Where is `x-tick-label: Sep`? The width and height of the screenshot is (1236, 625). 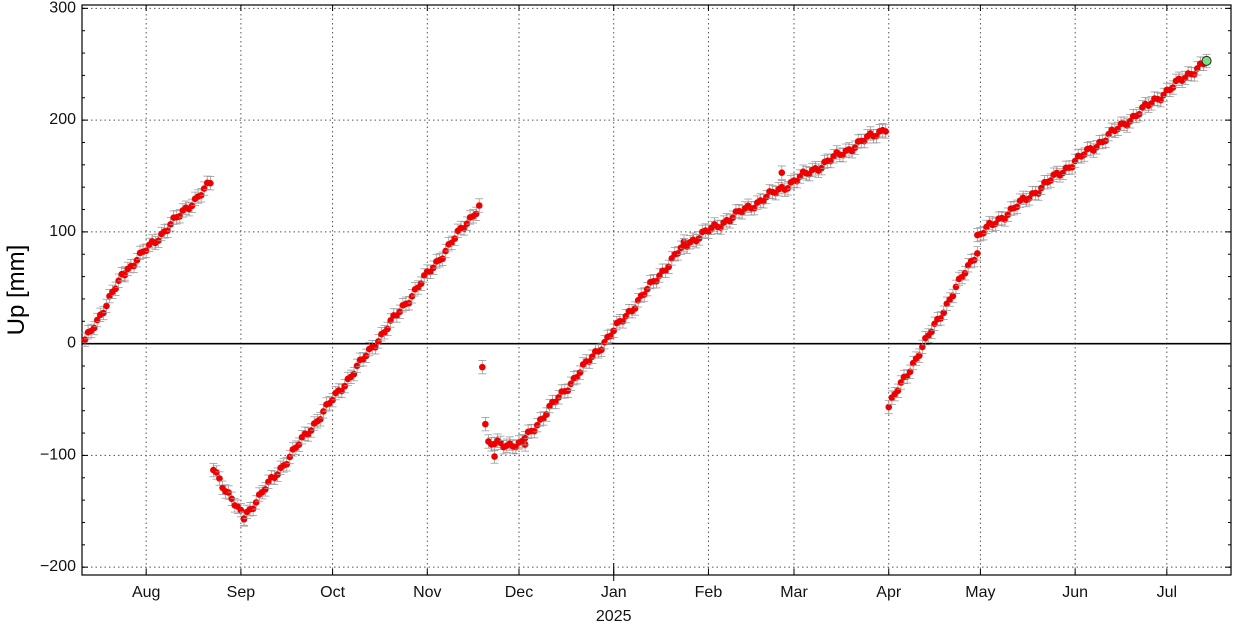
x-tick-label: Sep is located at coordinates (241, 592).